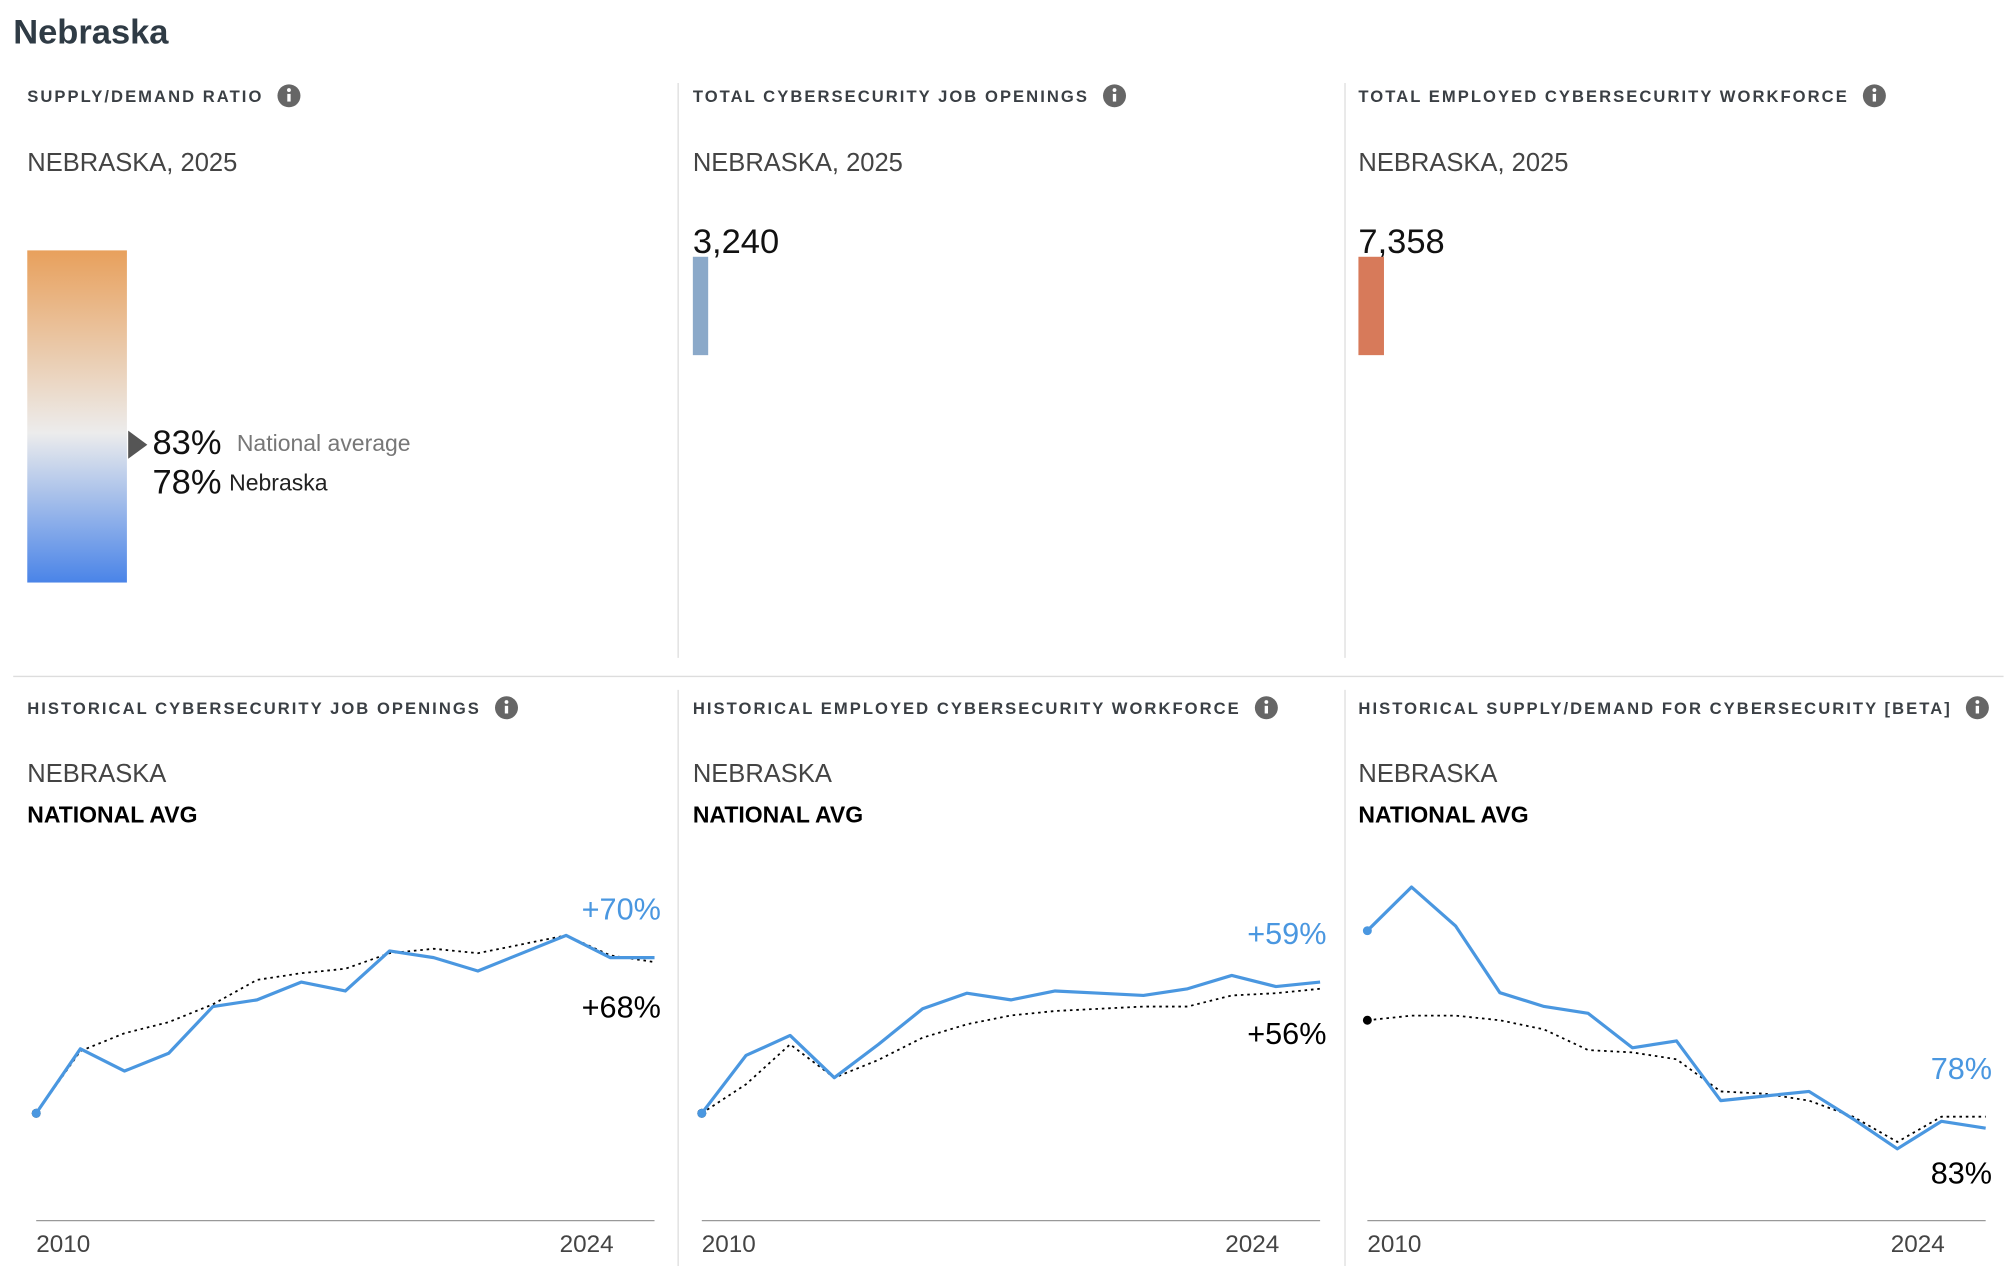 The image size is (2004, 1266). Describe the element at coordinates (1286, 934) in the screenshot. I see `end-label: +59%` at that location.